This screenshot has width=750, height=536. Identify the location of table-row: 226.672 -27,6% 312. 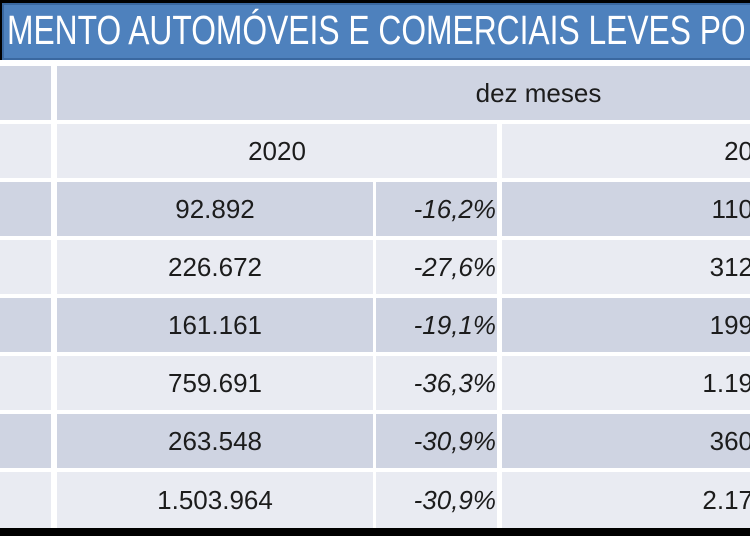
(375, 267).